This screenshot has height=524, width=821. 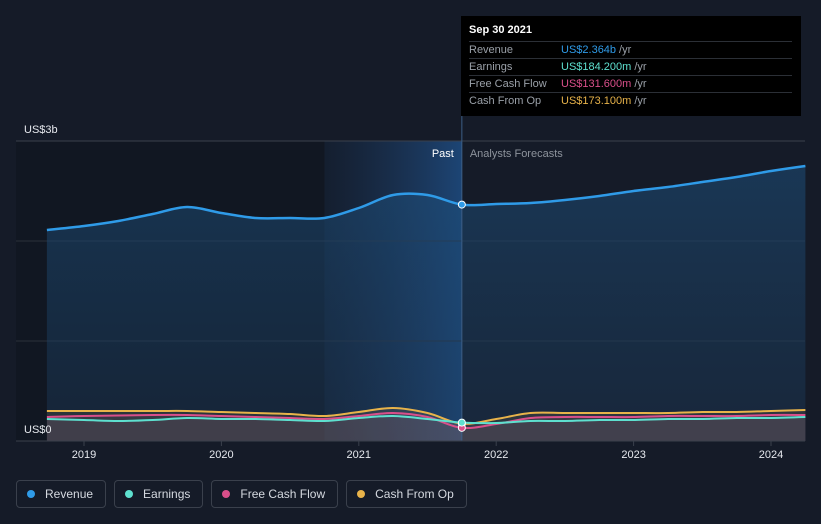 I want to click on past-label: Past, so click(x=443, y=154).